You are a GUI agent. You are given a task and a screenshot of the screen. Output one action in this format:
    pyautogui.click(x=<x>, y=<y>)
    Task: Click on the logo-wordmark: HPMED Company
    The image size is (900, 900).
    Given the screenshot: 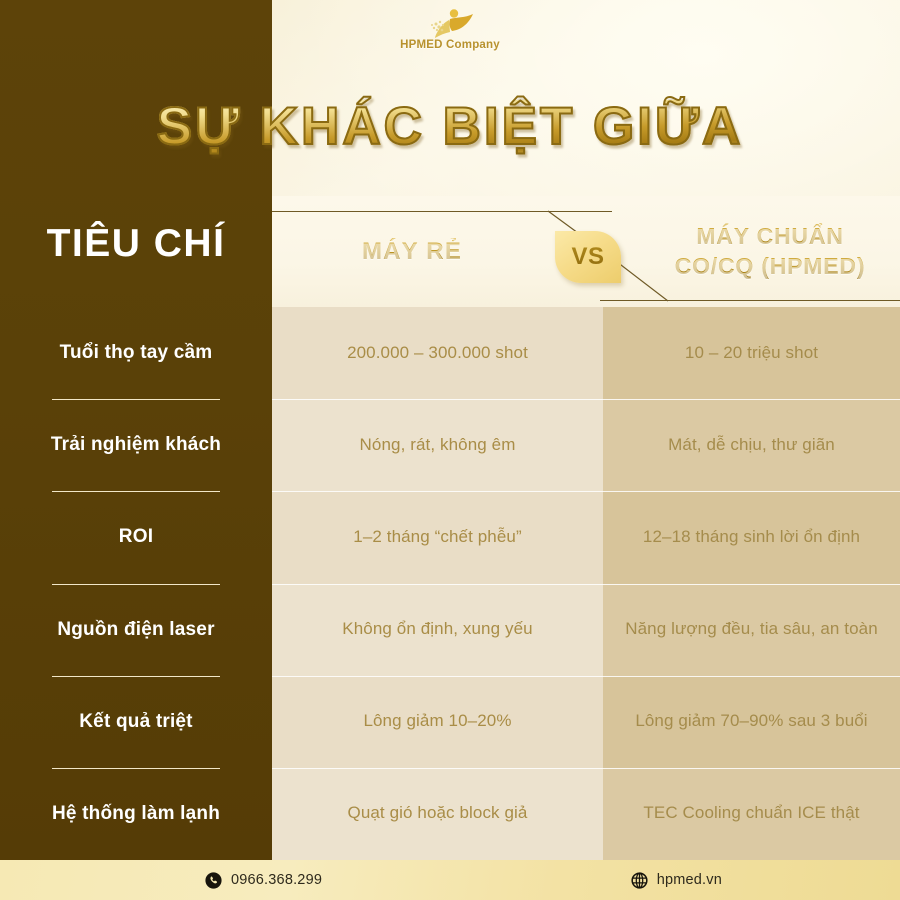 What is the action you would take?
    pyautogui.click(x=450, y=45)
    